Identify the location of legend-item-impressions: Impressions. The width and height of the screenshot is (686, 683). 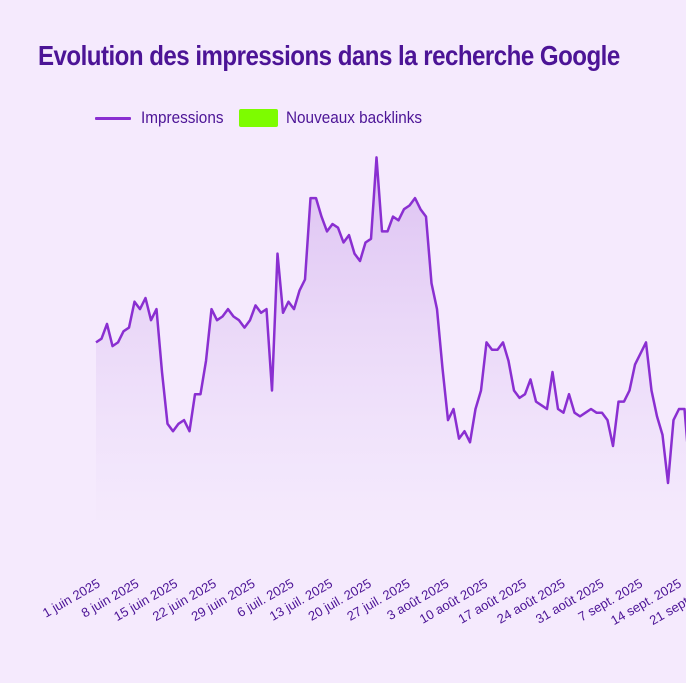
(160, 118).